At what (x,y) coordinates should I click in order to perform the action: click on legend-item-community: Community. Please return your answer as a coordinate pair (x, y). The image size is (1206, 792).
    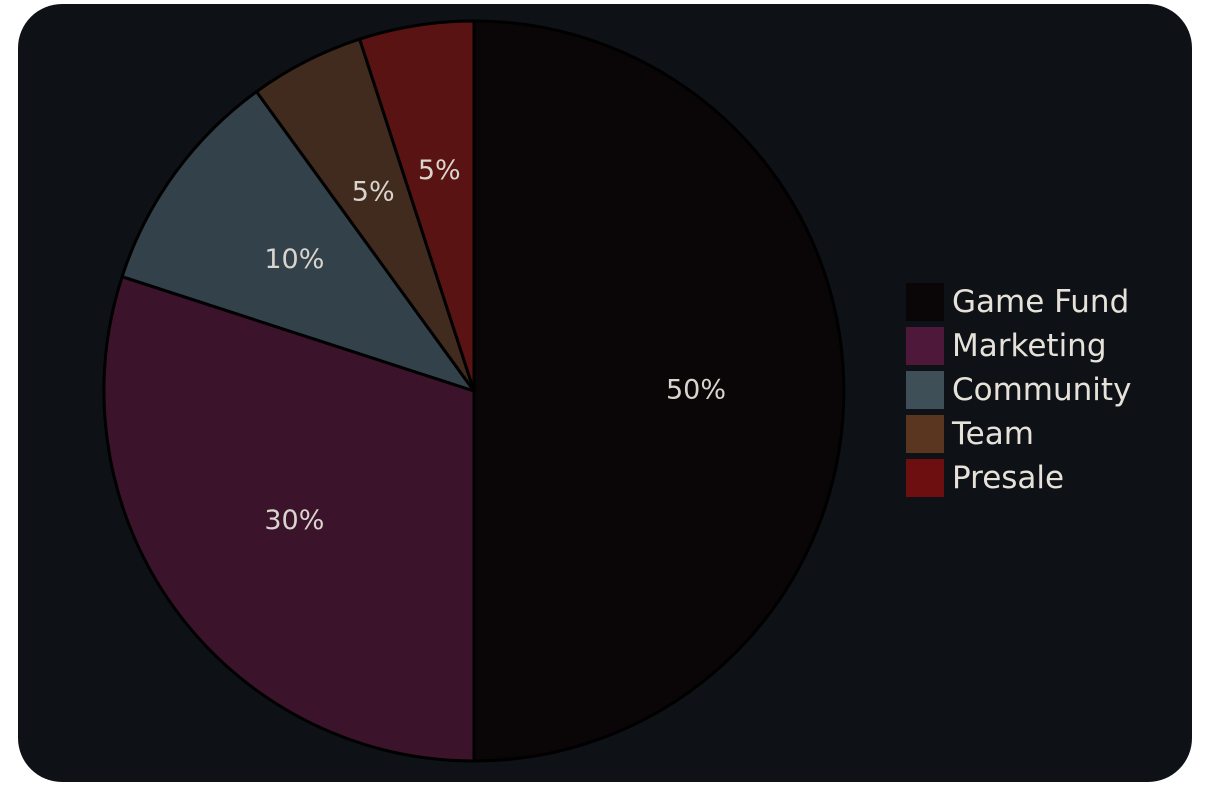
    Looking at the image, I should click on (1018, 390).